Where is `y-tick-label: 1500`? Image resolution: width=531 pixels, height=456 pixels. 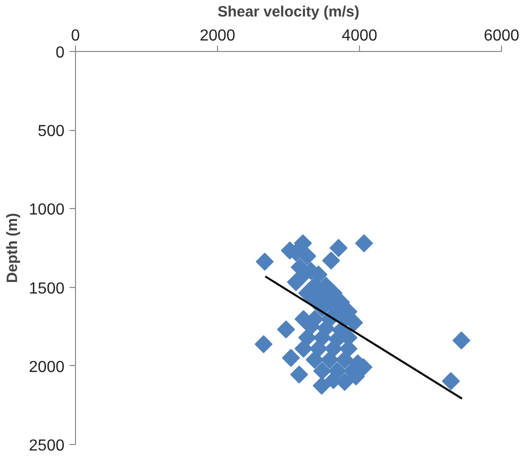
y-tick-label: 1500 is located at coordinates (46, 289).